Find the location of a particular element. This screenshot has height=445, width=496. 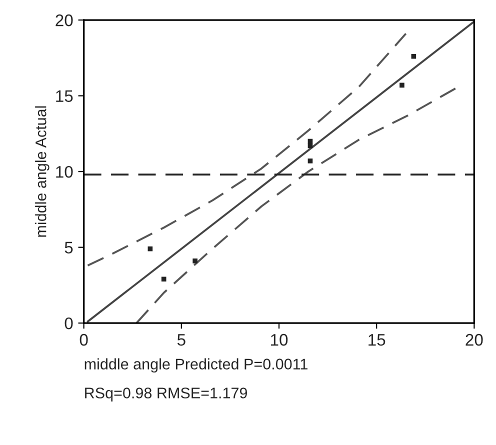

y-tick-label: 20 is located at coordinates (64, 20).